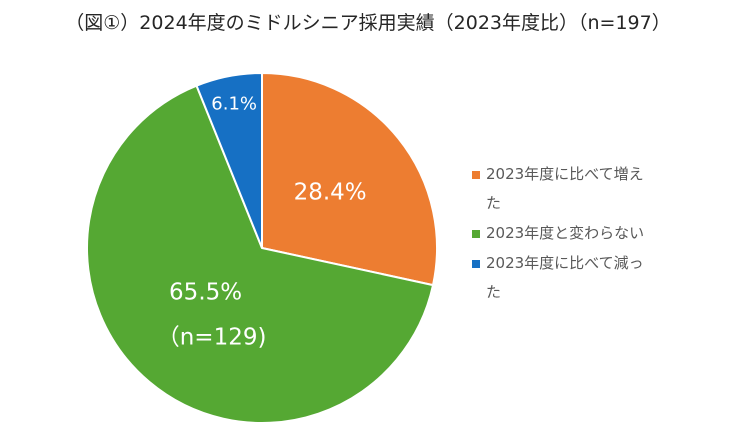  I want to click on data-label: 6.1%, so click(234, 104).